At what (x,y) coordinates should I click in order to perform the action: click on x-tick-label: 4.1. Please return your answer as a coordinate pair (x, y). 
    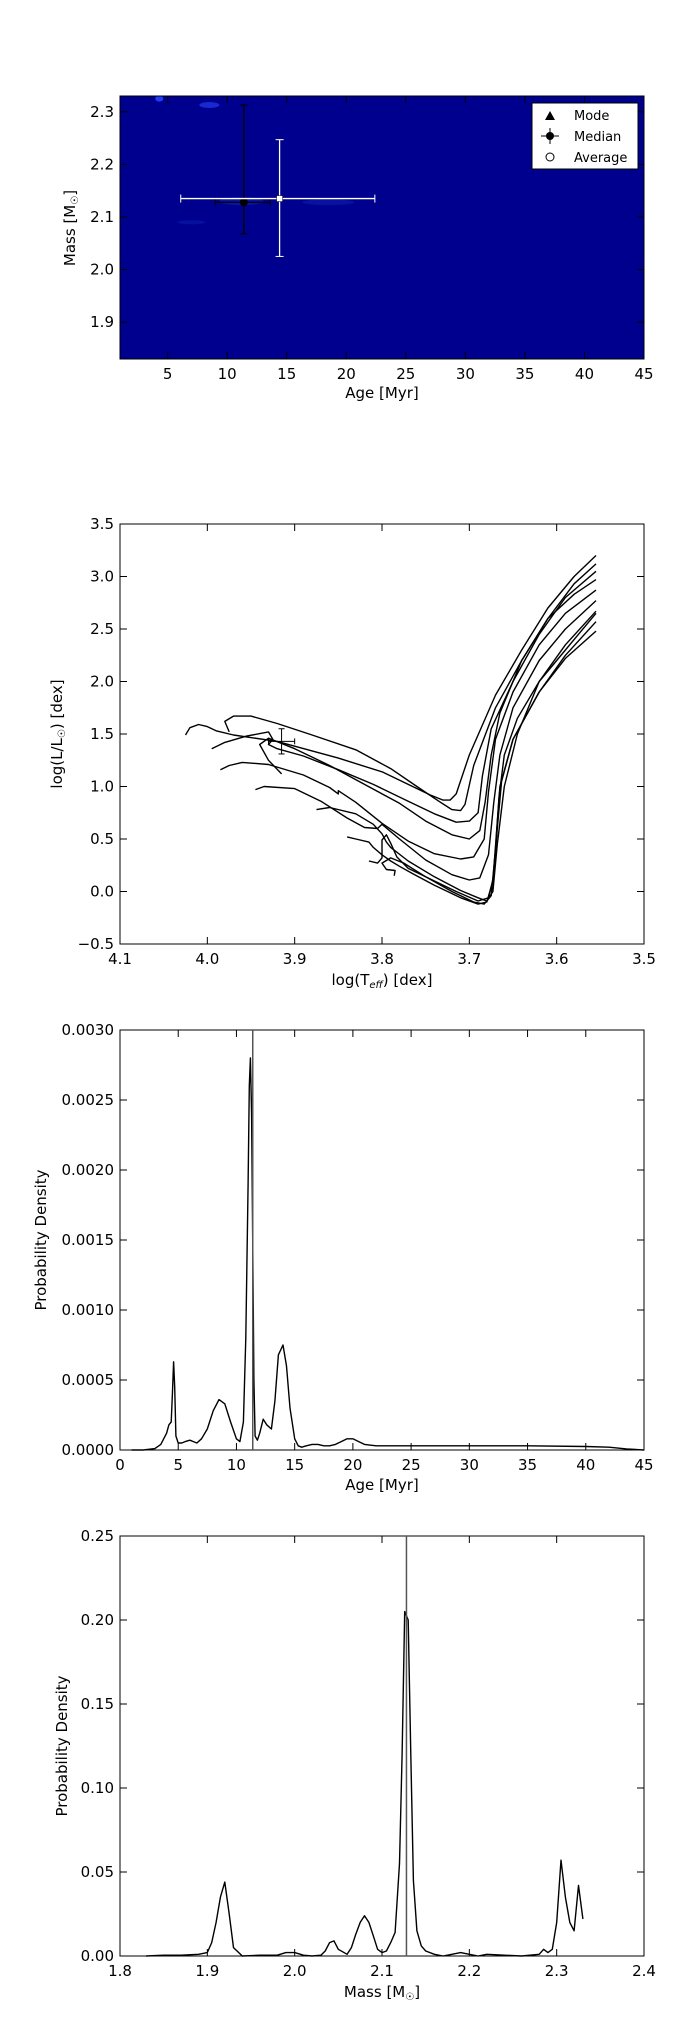
    Looking at the image, I should click on (120, 959).